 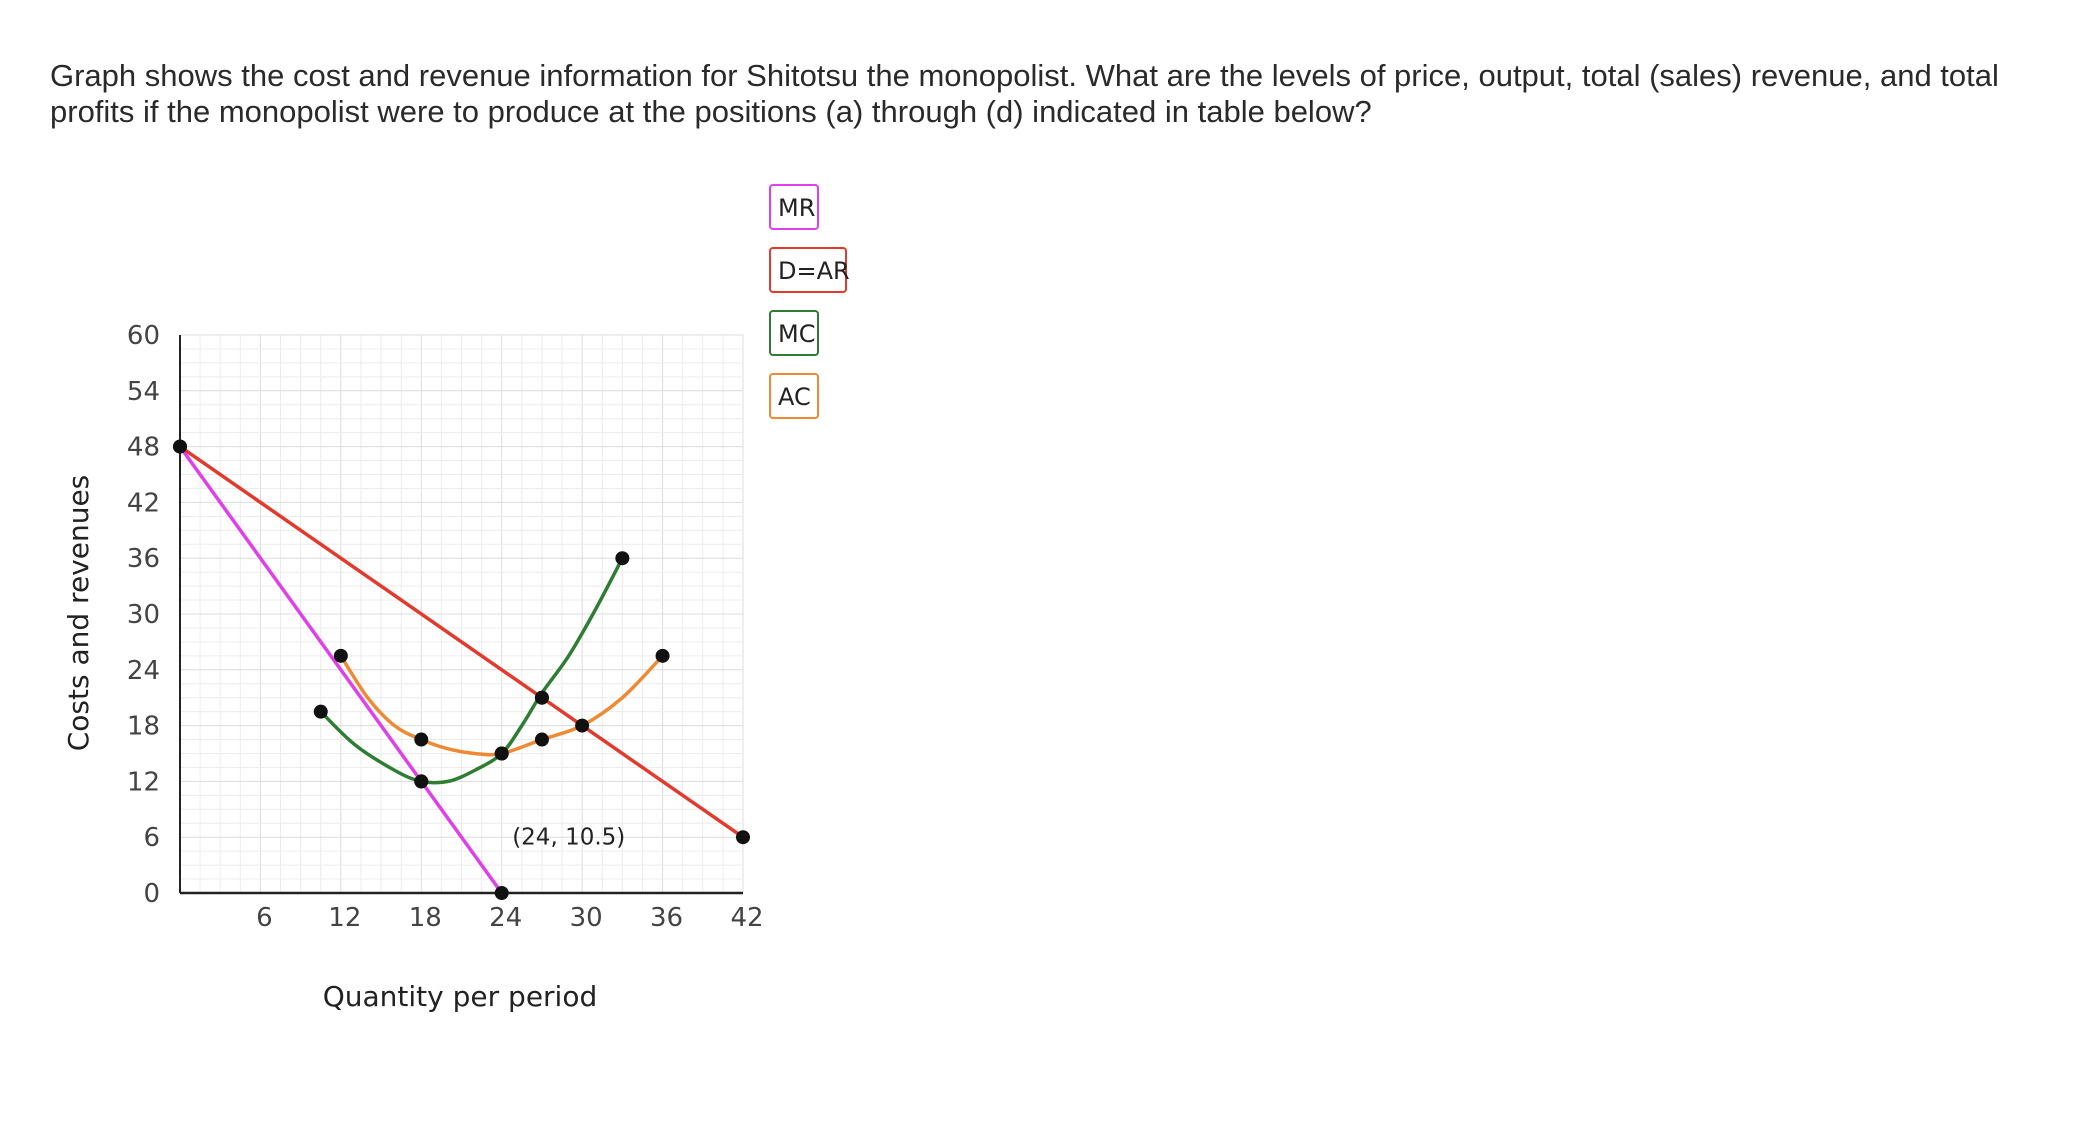 What do you see at coordinates (746, 918) in the screenshot?
I see `x-tick-label: 42` at bounding box center [746, 918].